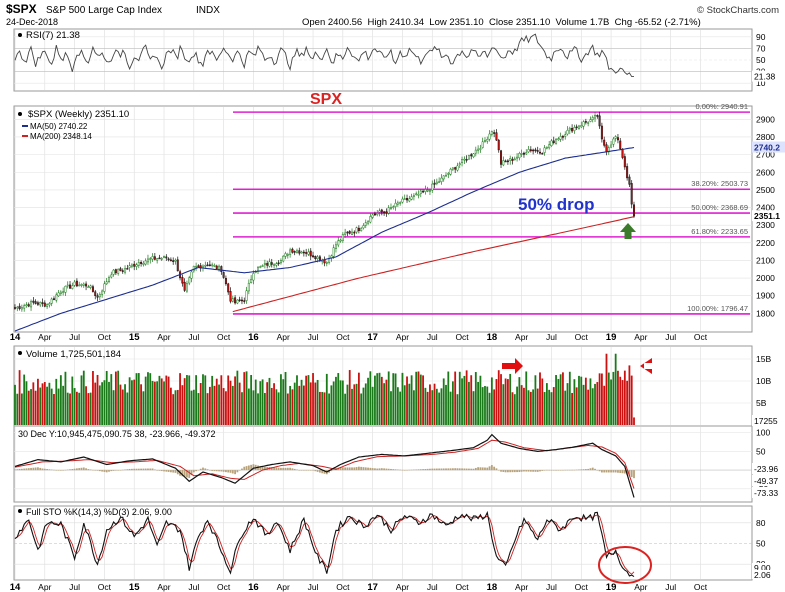 The width and height of the screenshot is (785, 592). What do you see at coordinates (611, 337) in the screenshot?
I see `x-tick-label: 19` at bounding box center [611, 337].